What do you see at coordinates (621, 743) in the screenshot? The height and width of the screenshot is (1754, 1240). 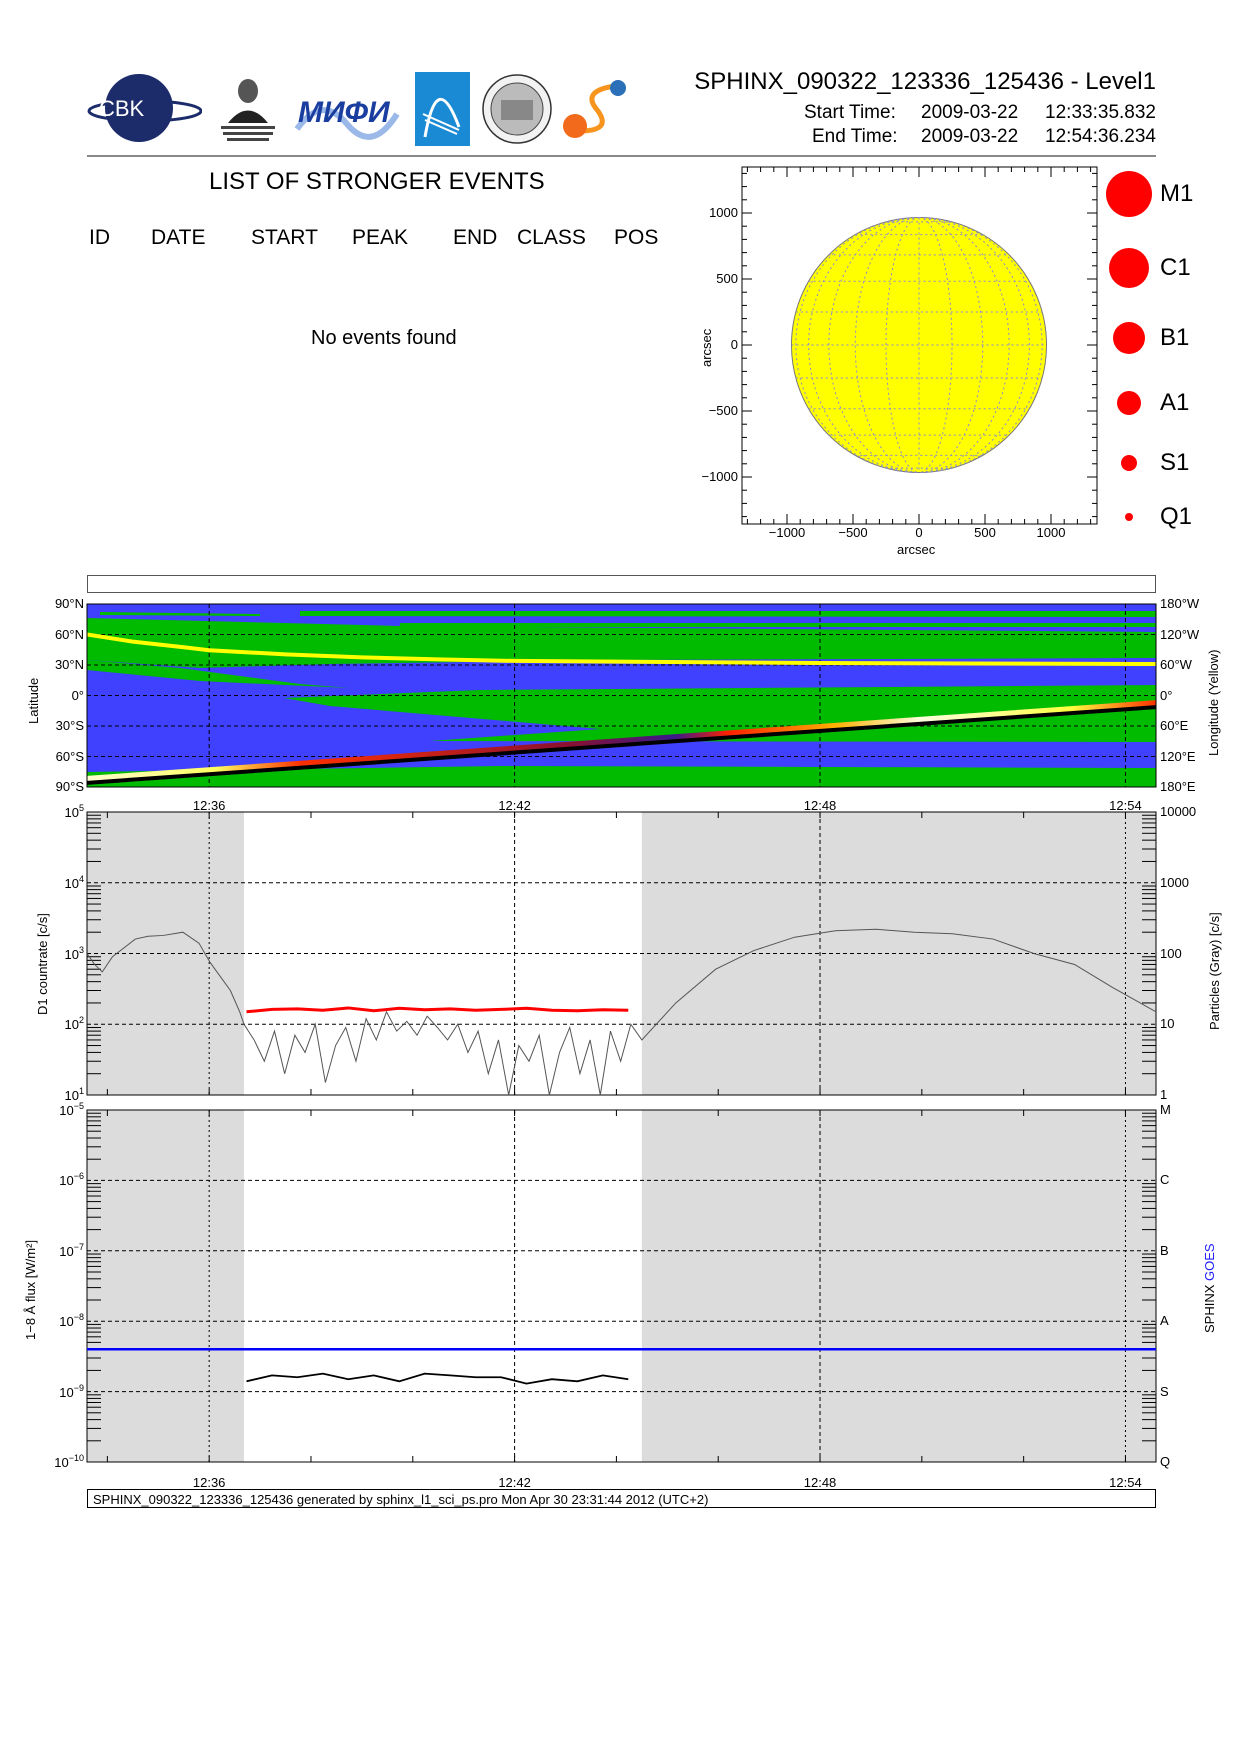 I see `track-line-shadow` at bounding box center [621, 743].